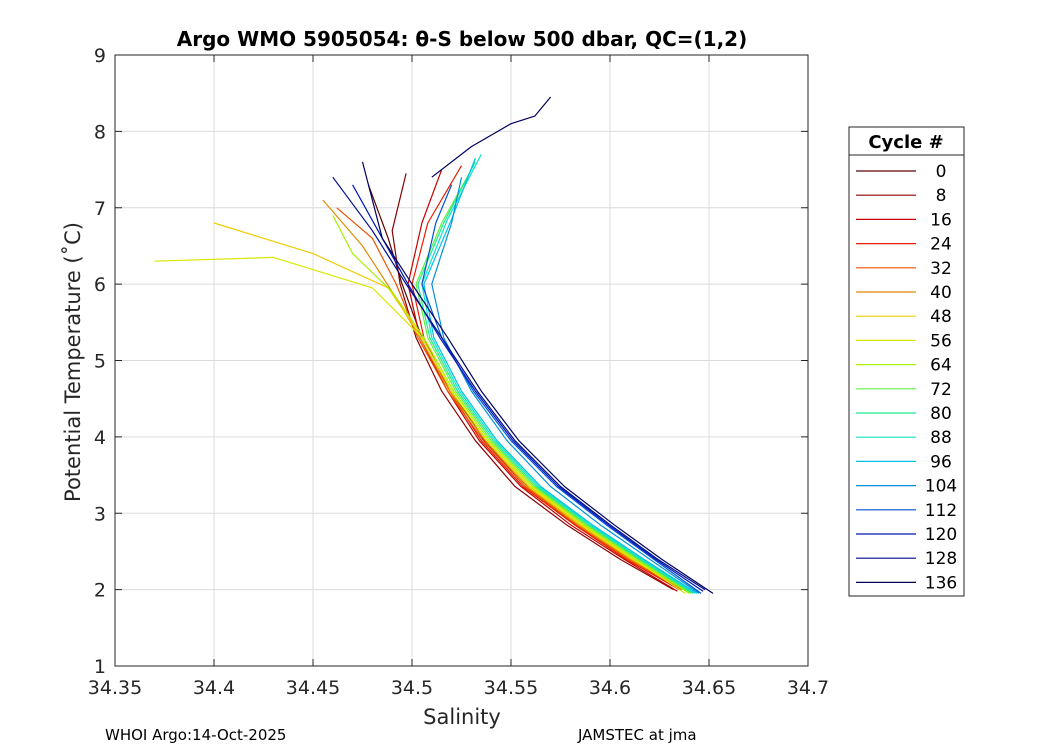 The height and width of the screenshot is (750, 1050). Describe the element at coordinates (637, 735) in the screenshot. I see `footer-credit: JAMSTEC at jma` at that location.